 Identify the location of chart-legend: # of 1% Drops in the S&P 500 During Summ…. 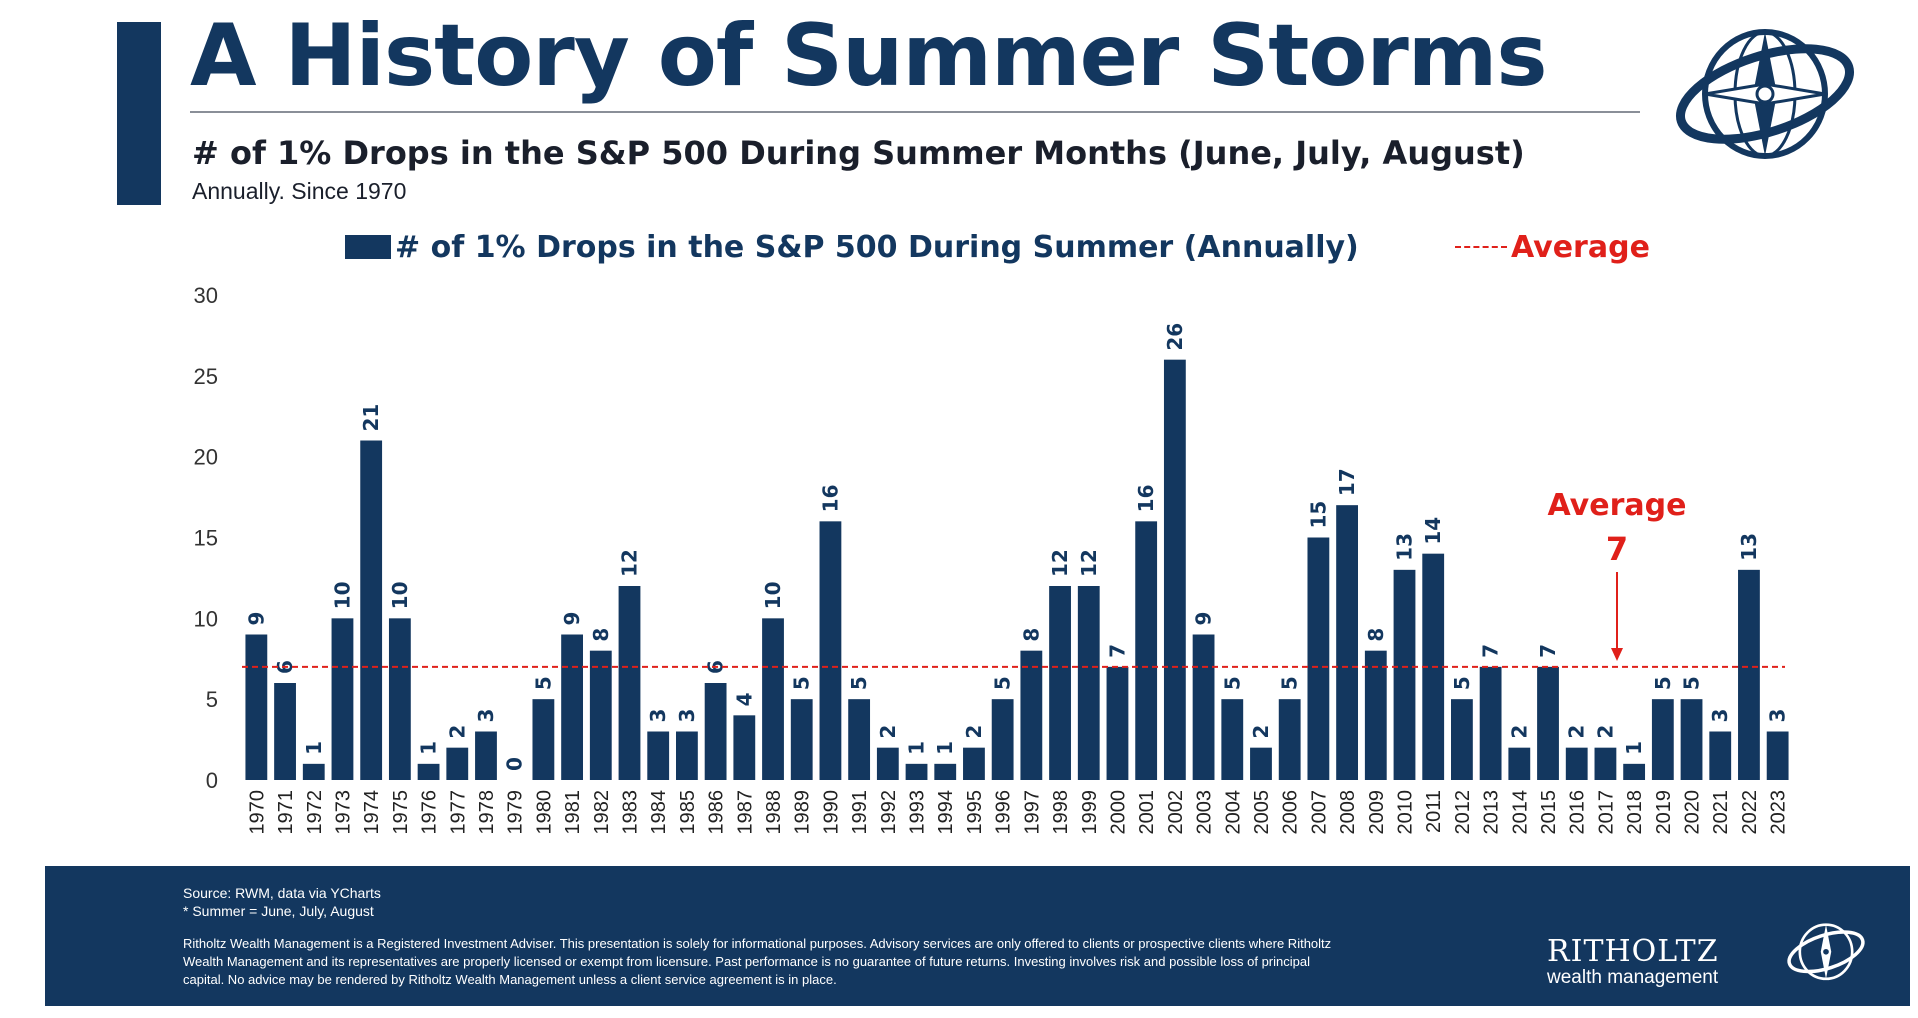
(852, 247).